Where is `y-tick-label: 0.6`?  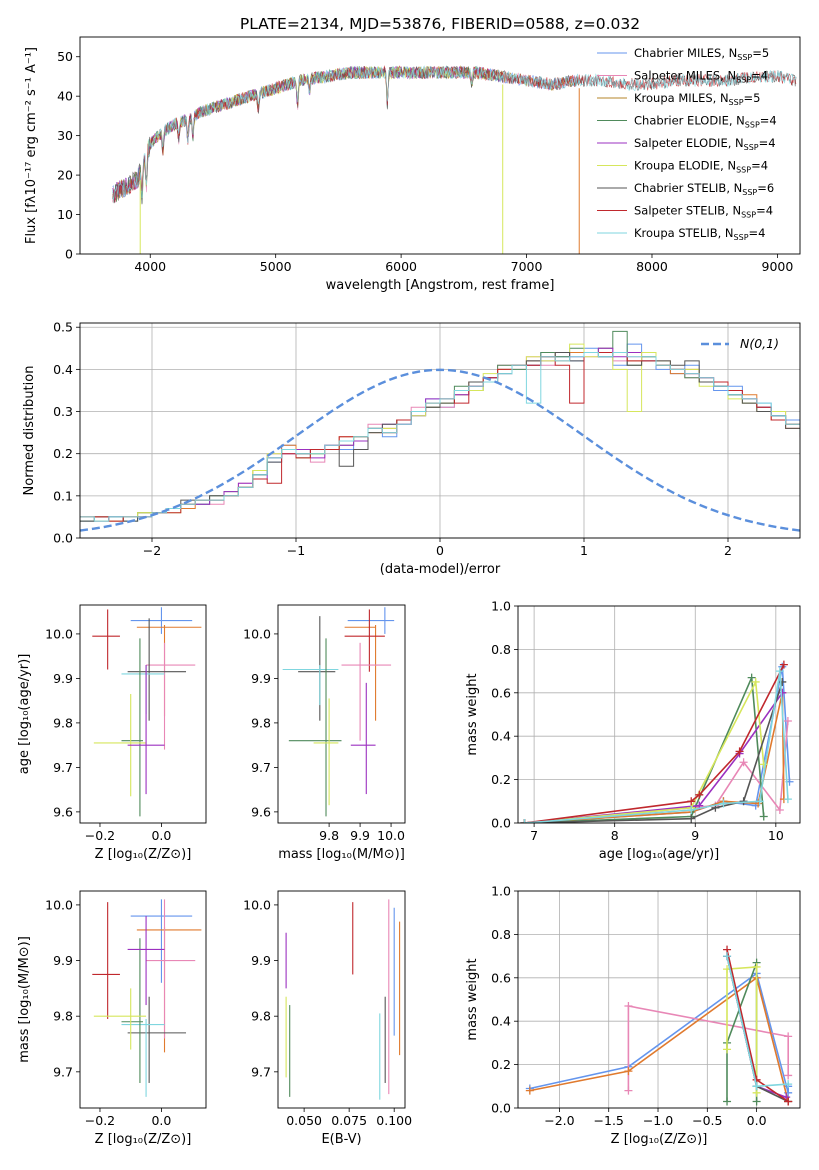
y-tick-label: 0.6 is located at coordinates (501, 692).